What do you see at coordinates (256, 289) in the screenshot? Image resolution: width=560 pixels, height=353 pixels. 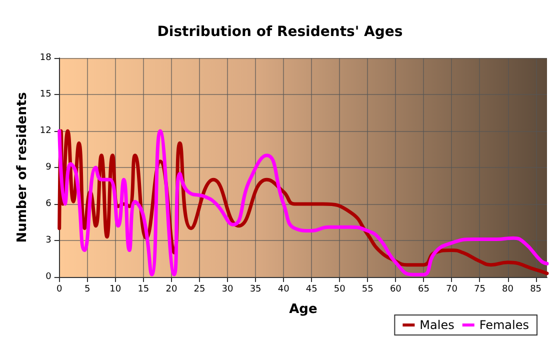 I see `x-tick-label: 35` at bounding box center [256, 289].